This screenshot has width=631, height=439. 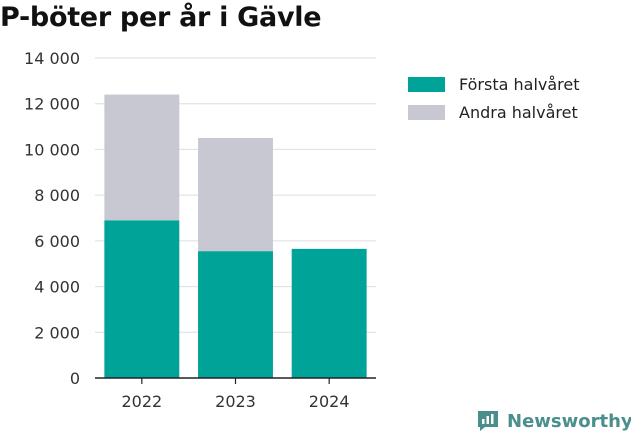 What do you see at coordinates (519, 84) in the screenshot?
I see `legend-label-forsta: Första halvåret` at bounding box center [519, 84].